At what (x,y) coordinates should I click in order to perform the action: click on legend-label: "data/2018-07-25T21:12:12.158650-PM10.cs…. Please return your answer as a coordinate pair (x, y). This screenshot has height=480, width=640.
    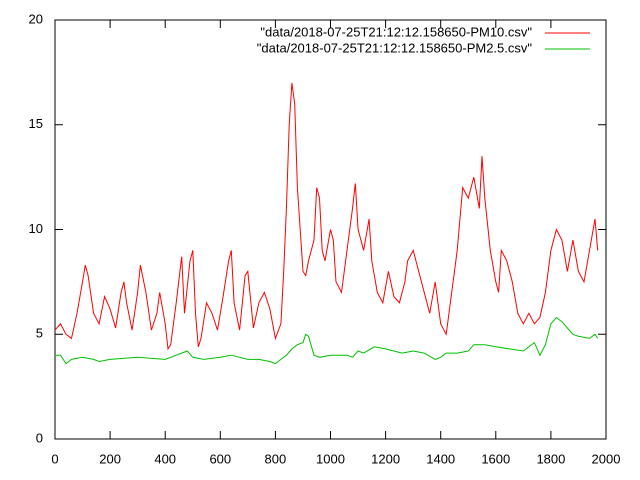
    Looking at the image, I should click on (396, 31).